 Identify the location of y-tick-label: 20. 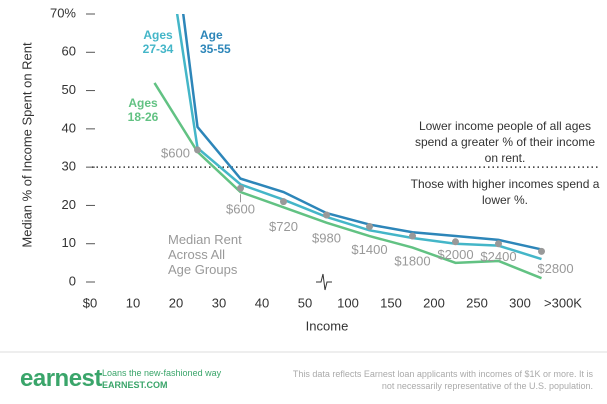
(69, 204).